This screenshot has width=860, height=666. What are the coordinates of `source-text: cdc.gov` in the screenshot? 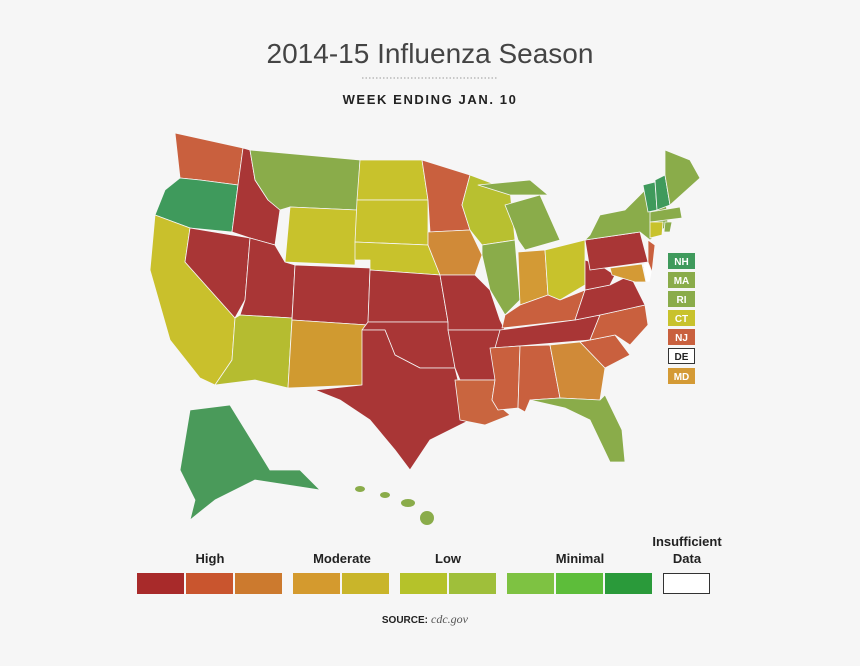 It's located at (450, 619).